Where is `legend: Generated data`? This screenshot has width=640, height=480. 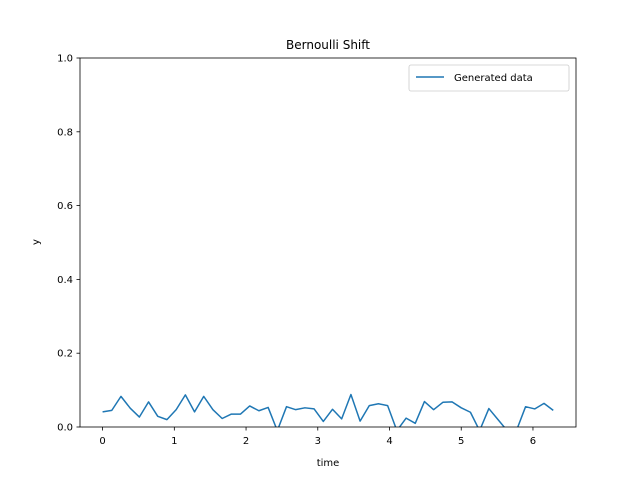 legend: Generated data is located at coordinates (489, 78).